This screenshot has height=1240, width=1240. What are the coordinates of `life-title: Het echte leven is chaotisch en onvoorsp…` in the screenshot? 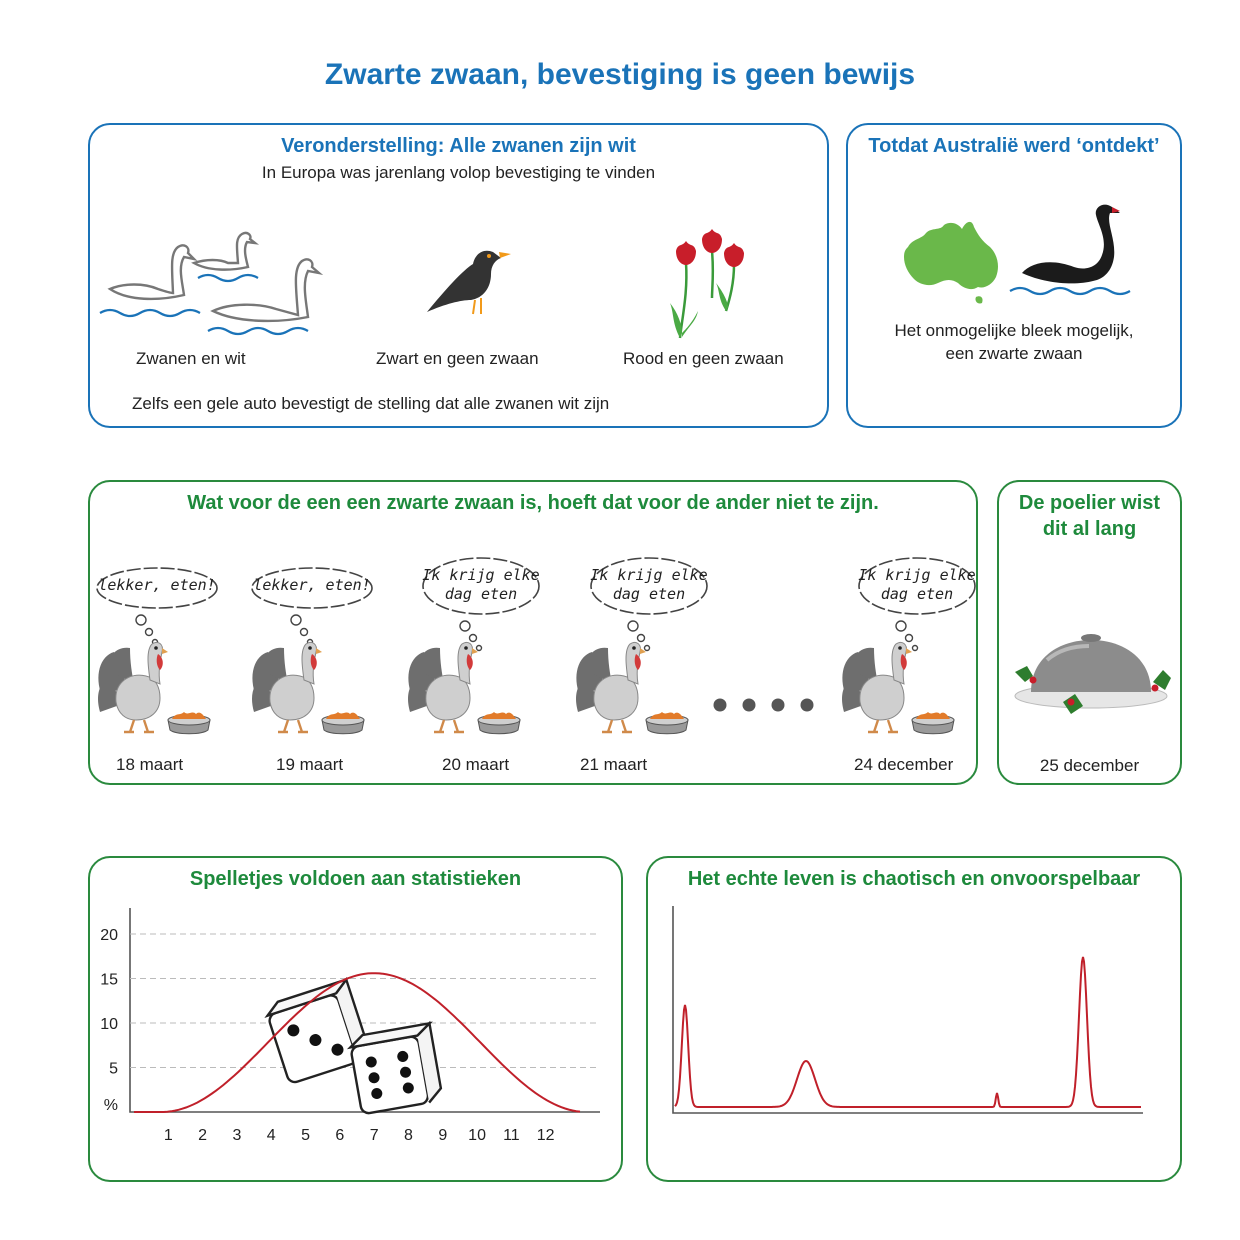 It's located at (914, 879).